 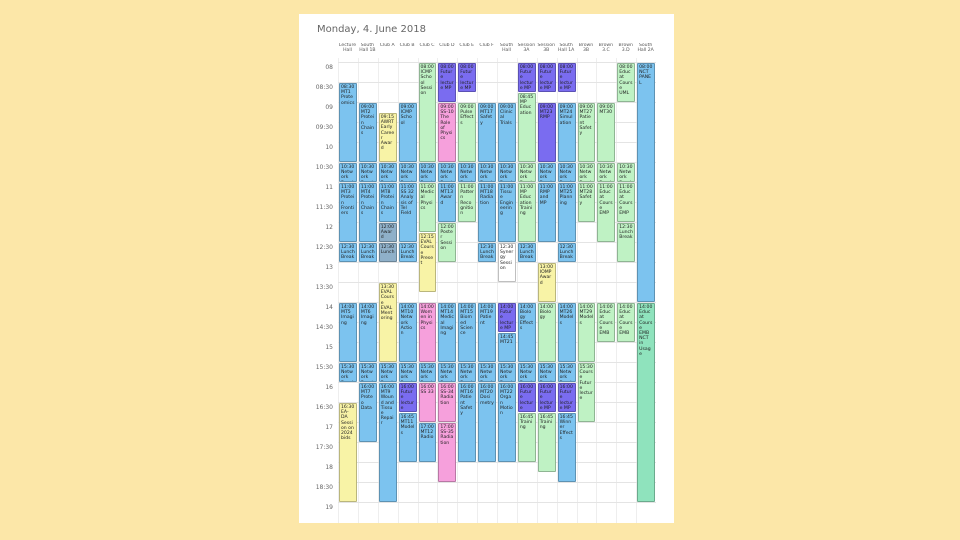 I want to click on event-block: 11:00 MT28 Safety, so click(x=586, y=202).